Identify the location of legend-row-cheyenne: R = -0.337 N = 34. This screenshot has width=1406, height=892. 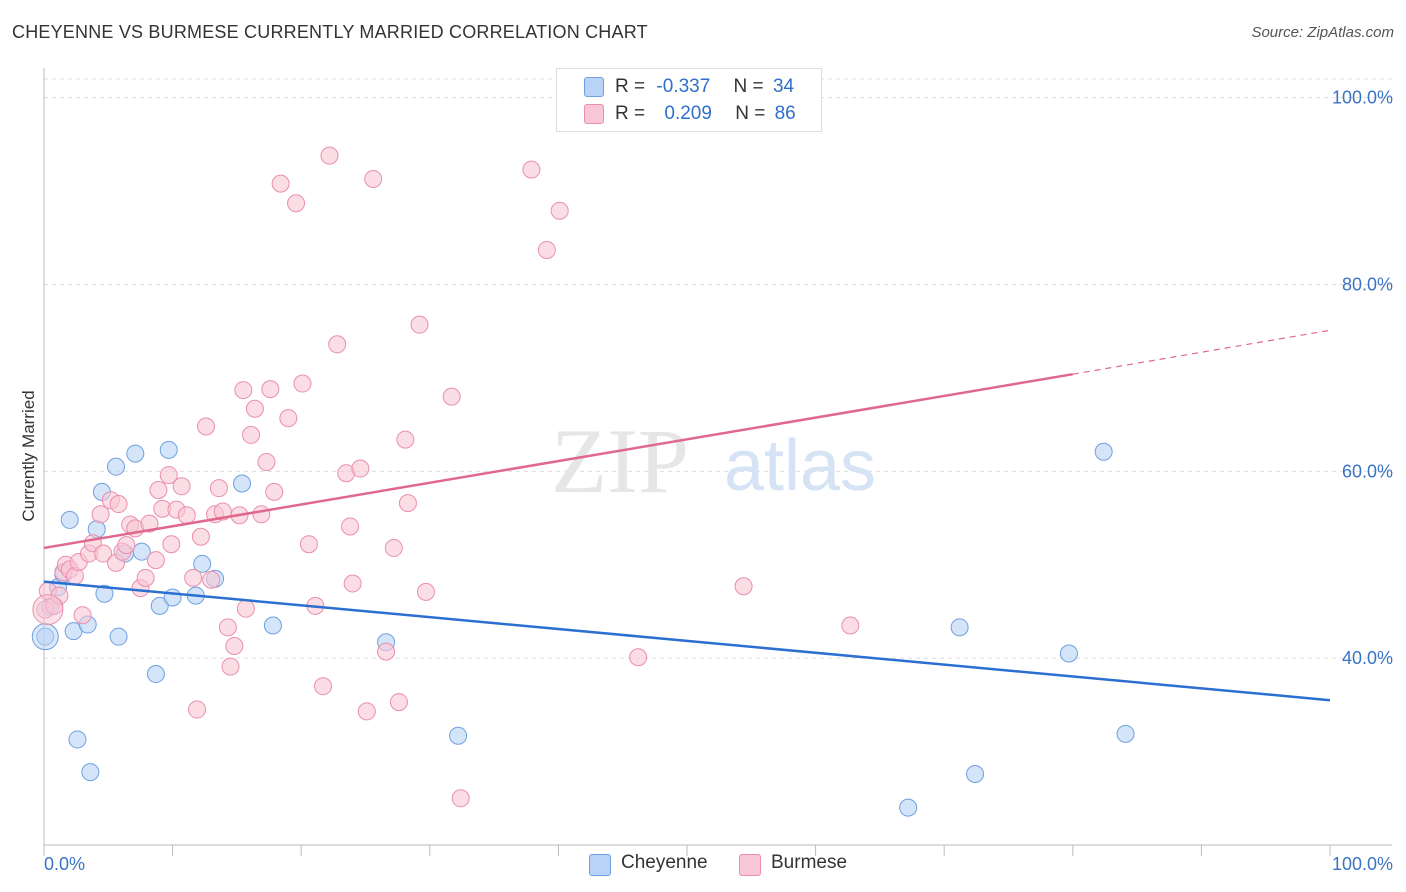
(689, 87).